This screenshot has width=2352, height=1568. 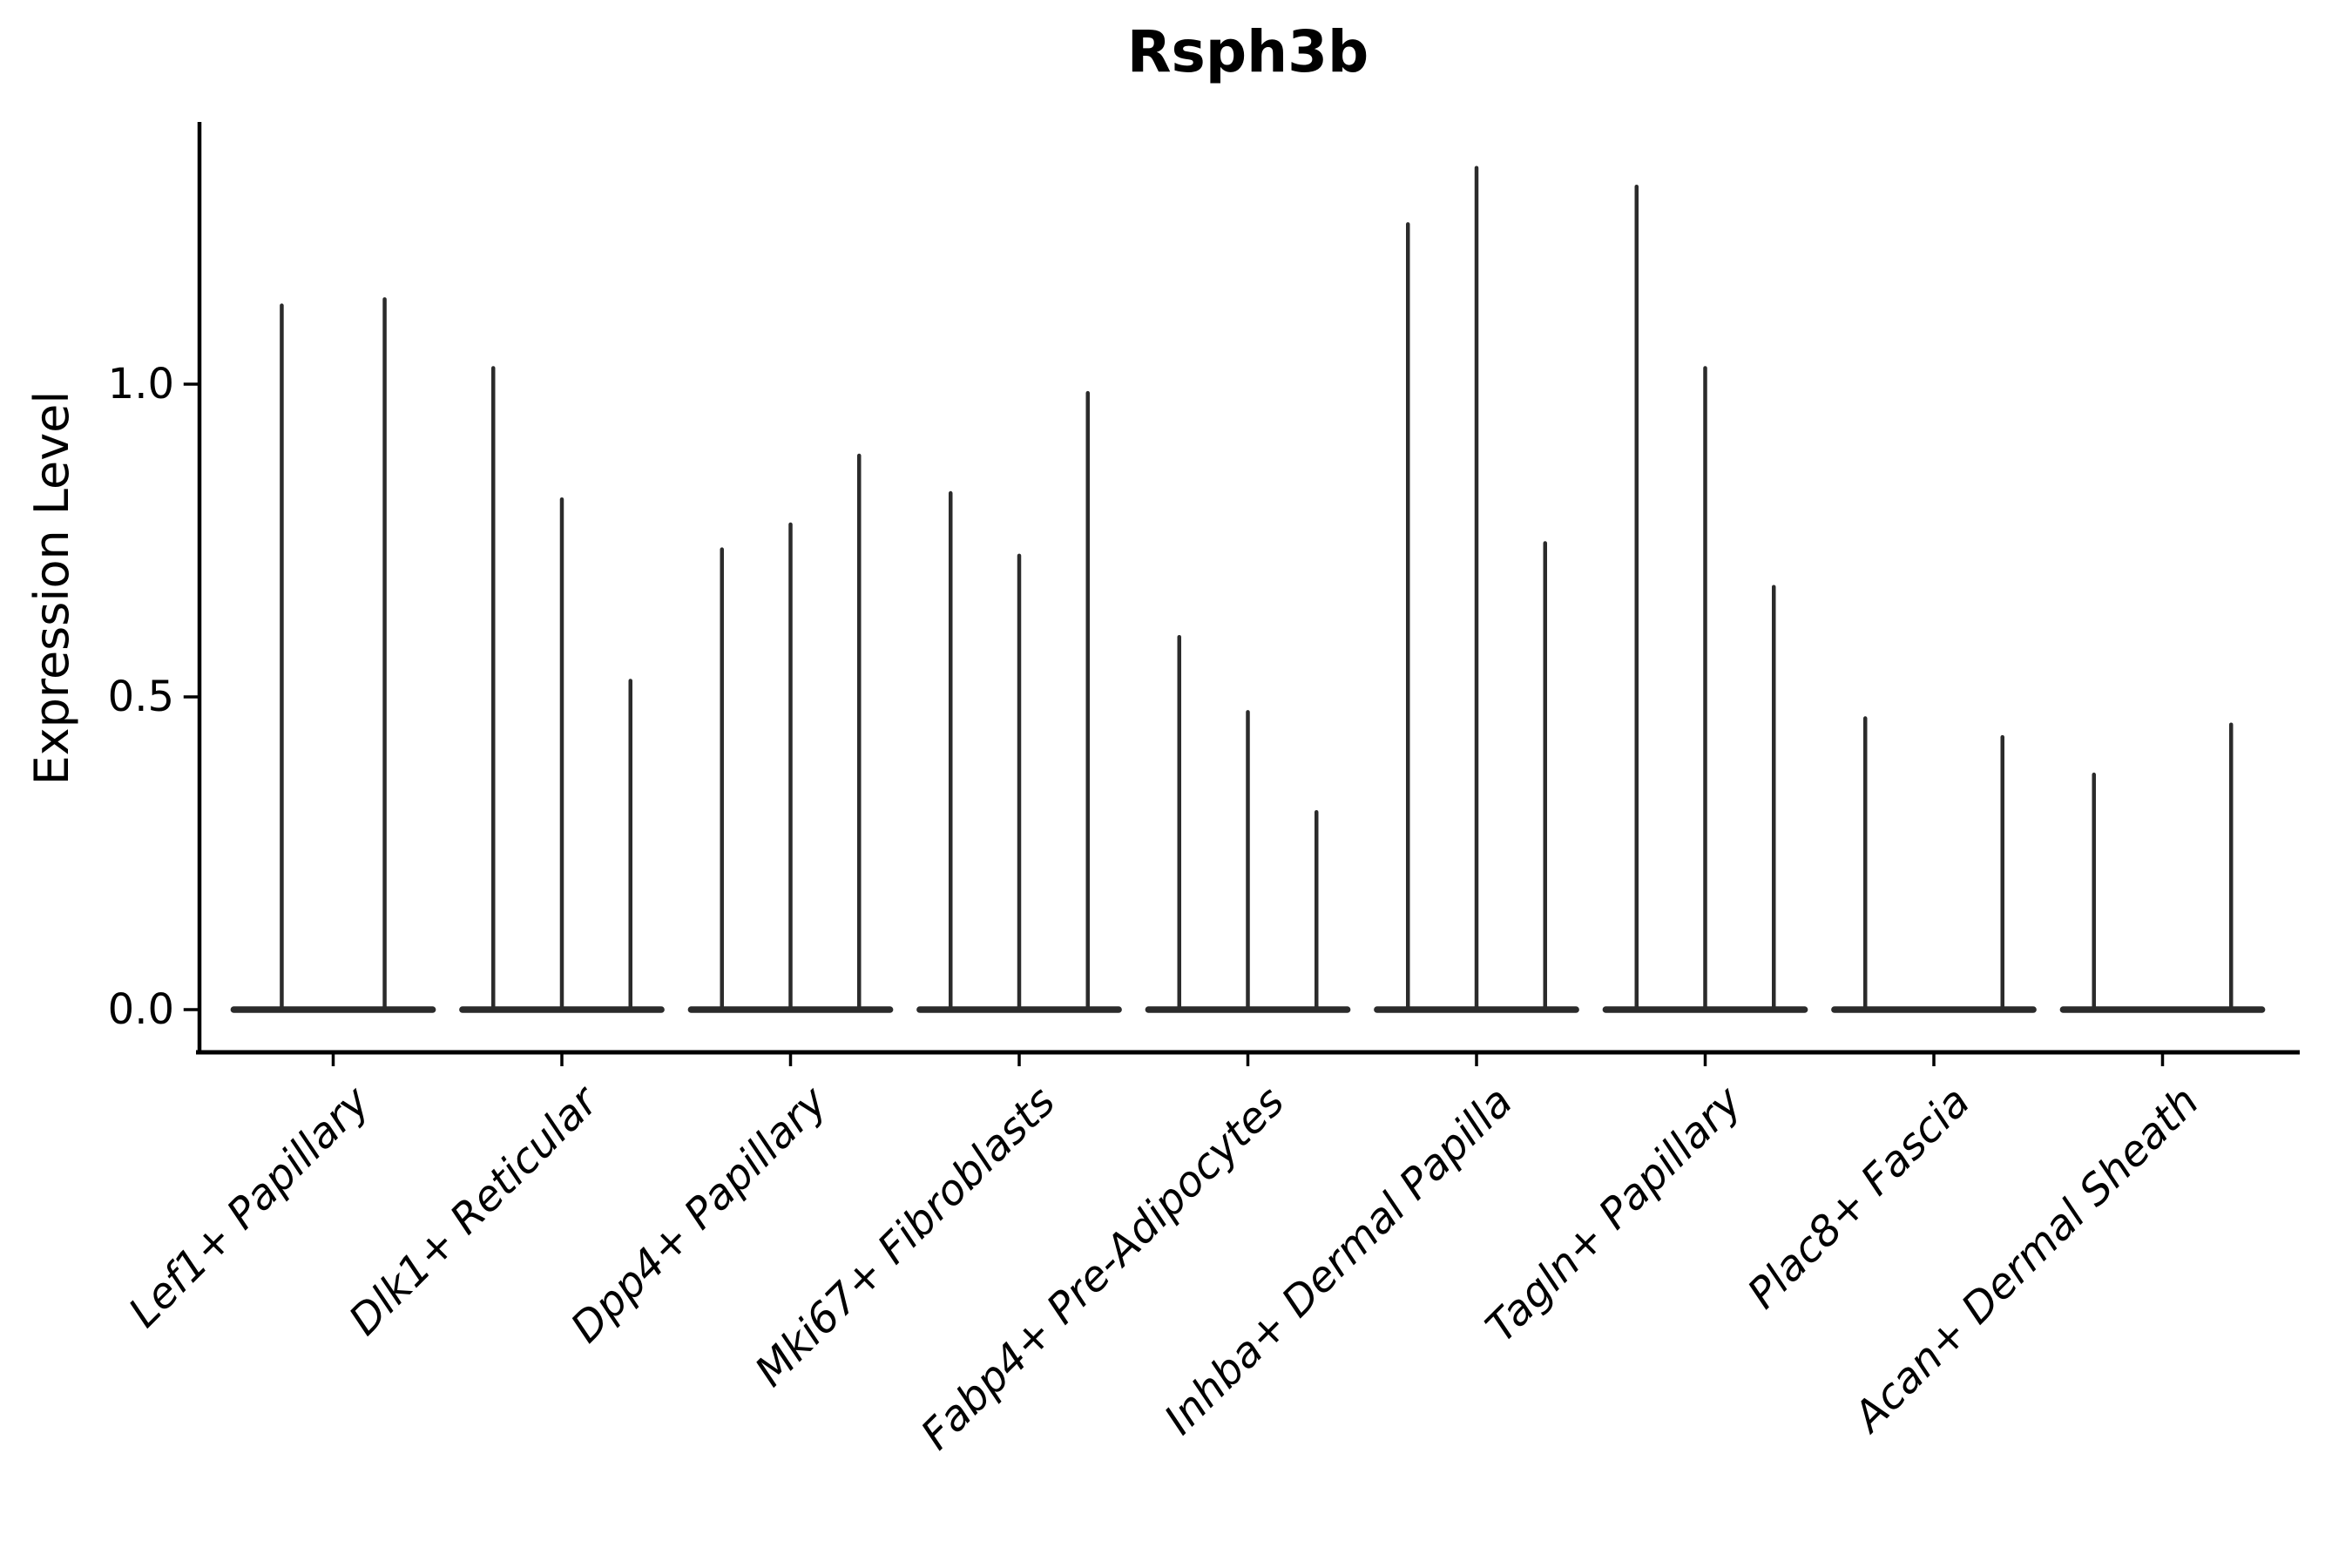 I want to click on y-tick-label: 0.5, so click(x=140, y=697).